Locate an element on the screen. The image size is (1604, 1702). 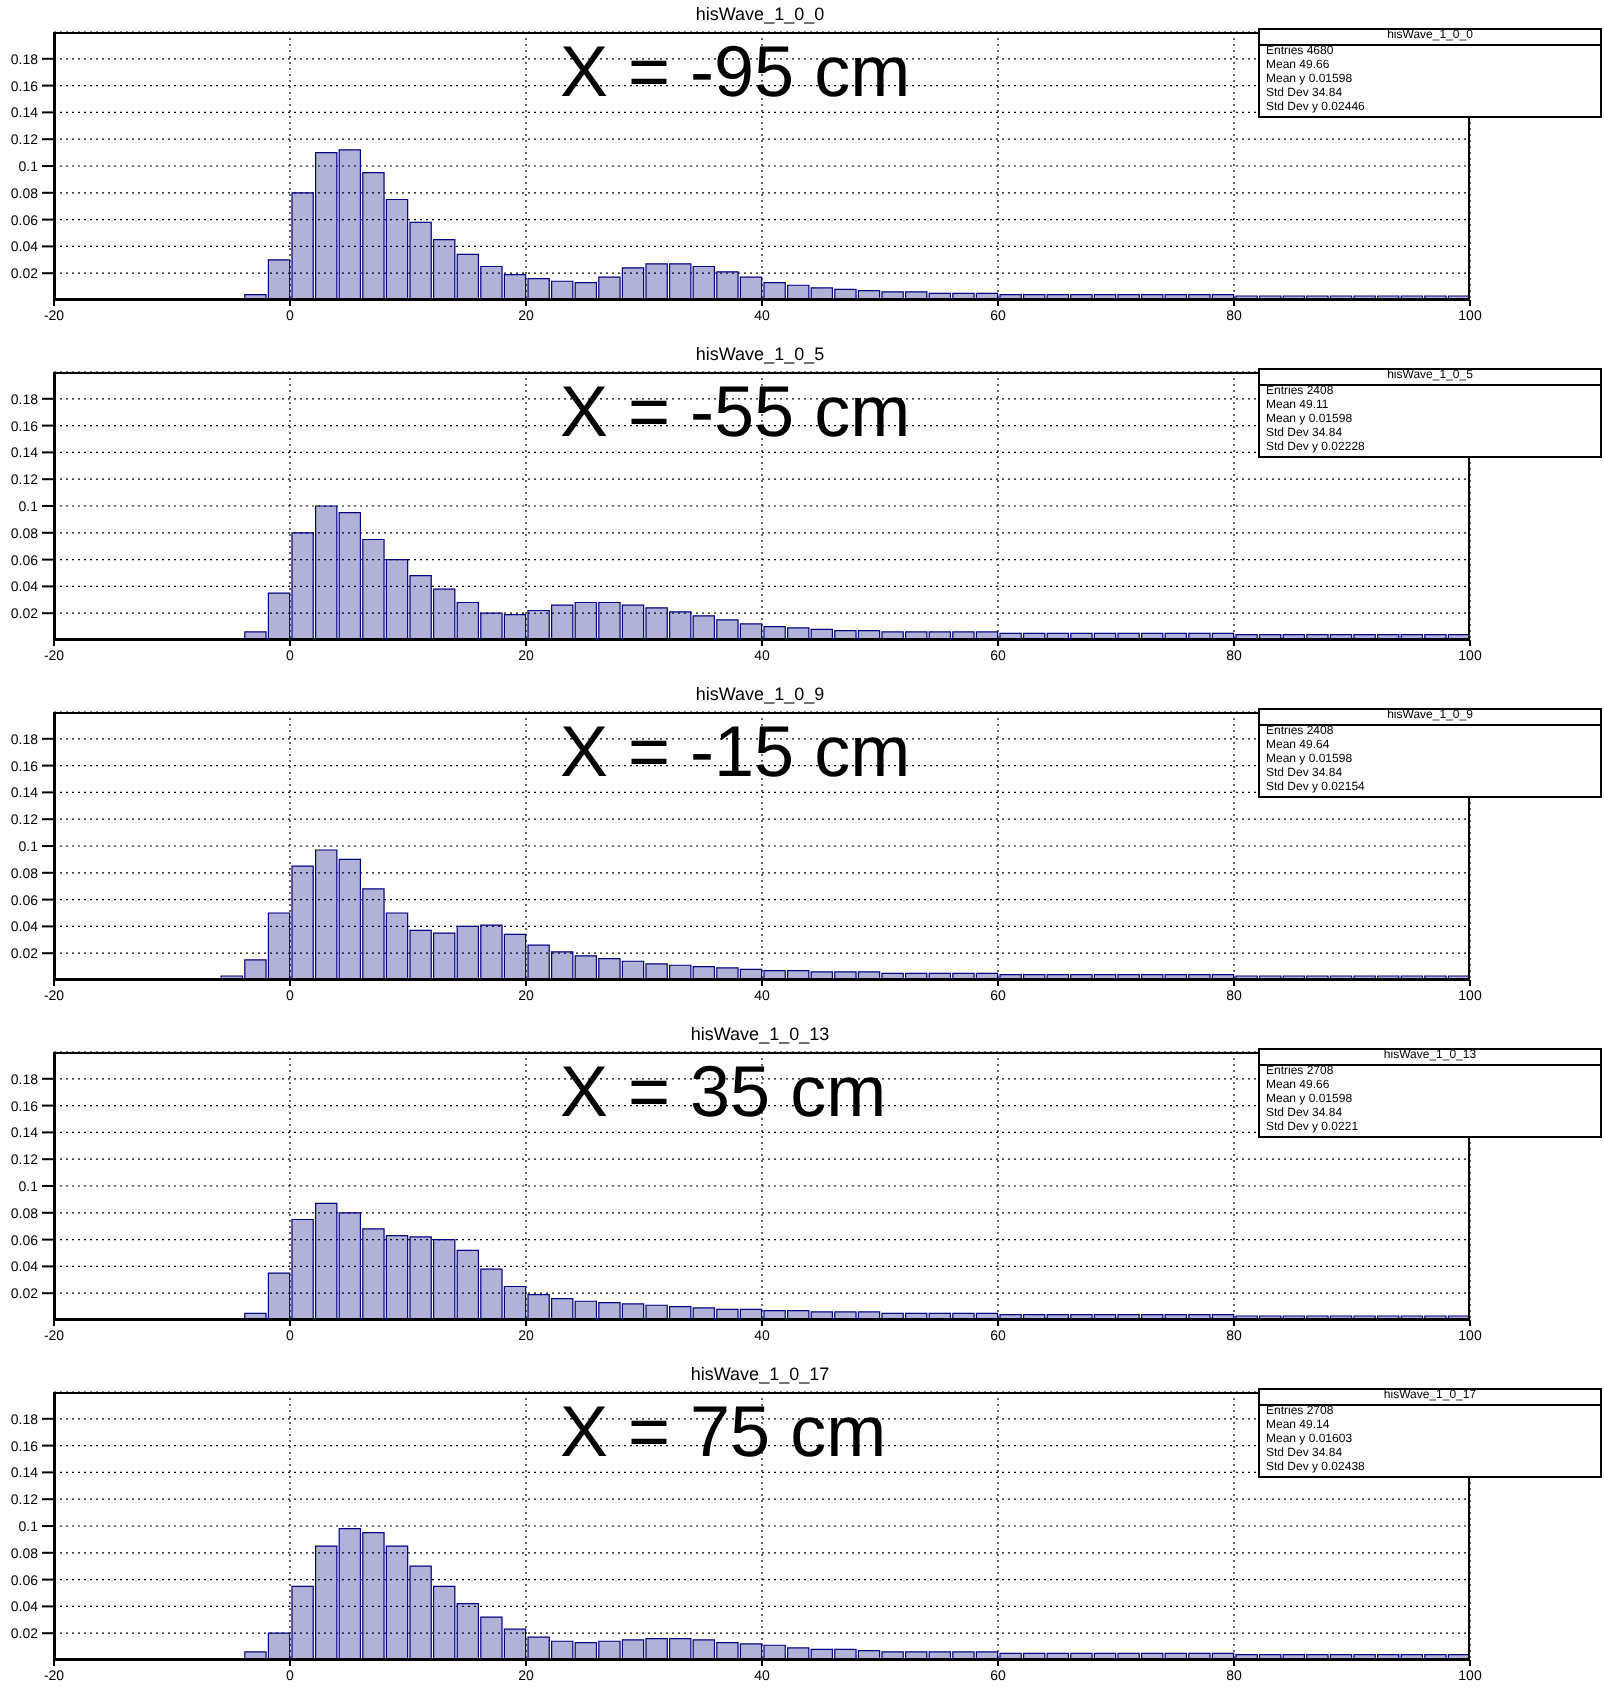
chart-title: hisWave_1_0_5 is located at coordinates (760, 354).